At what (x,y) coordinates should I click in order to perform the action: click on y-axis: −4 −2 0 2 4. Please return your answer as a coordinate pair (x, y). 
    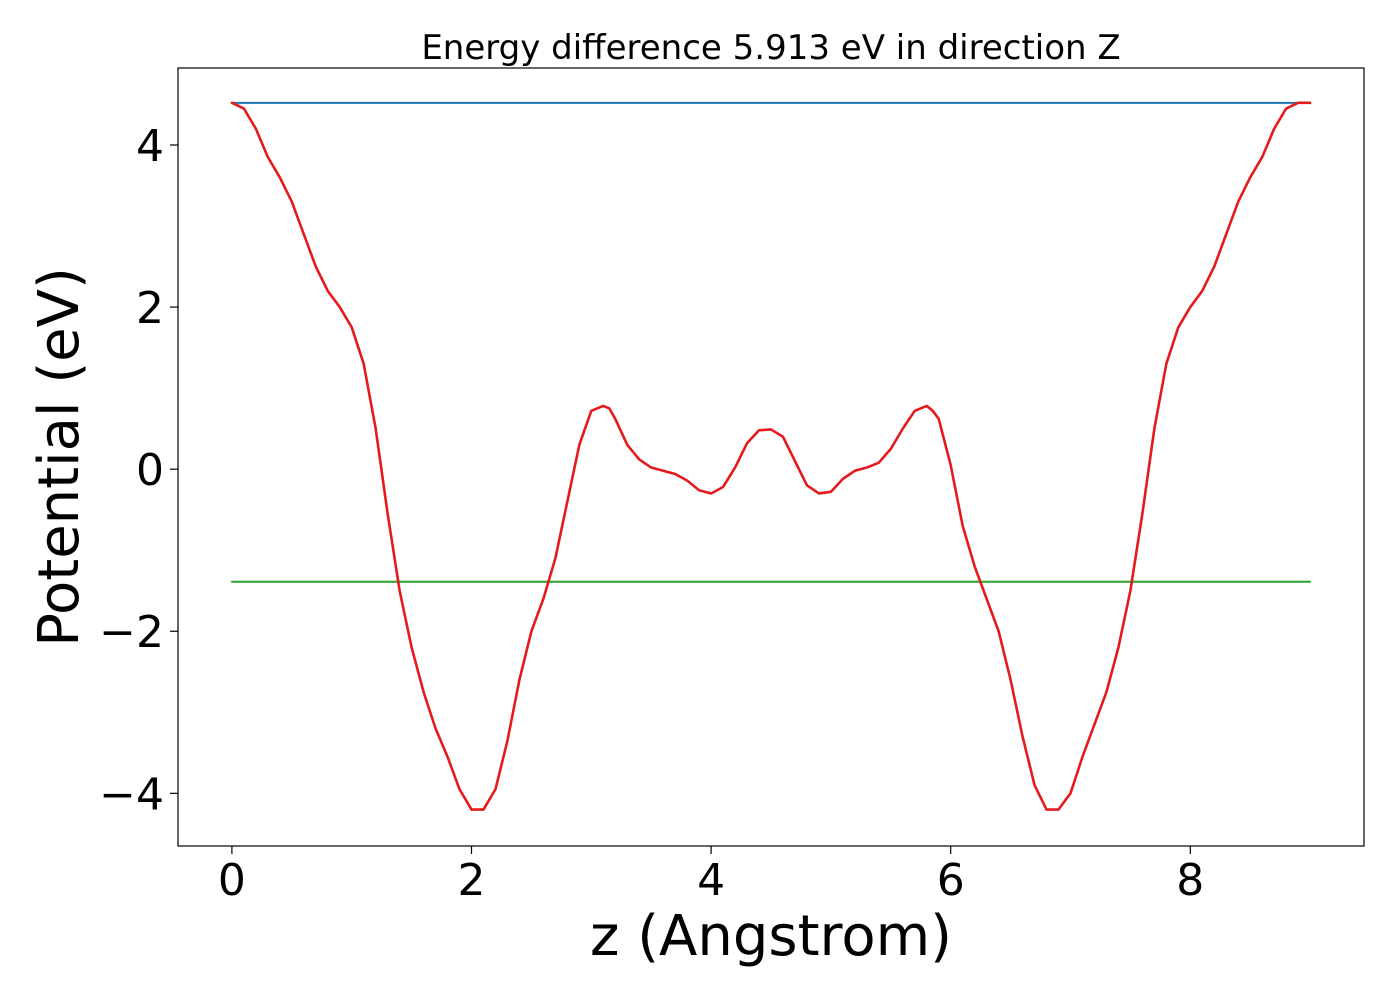
    Looking at the image, I should click on (138, 470).